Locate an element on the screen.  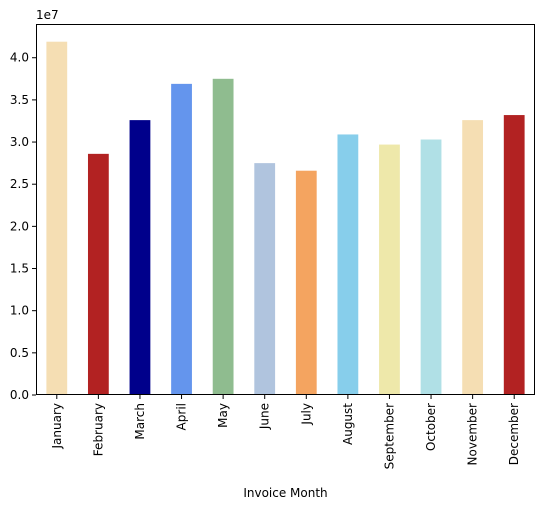
bar-january is located at coordinates (57, 218).